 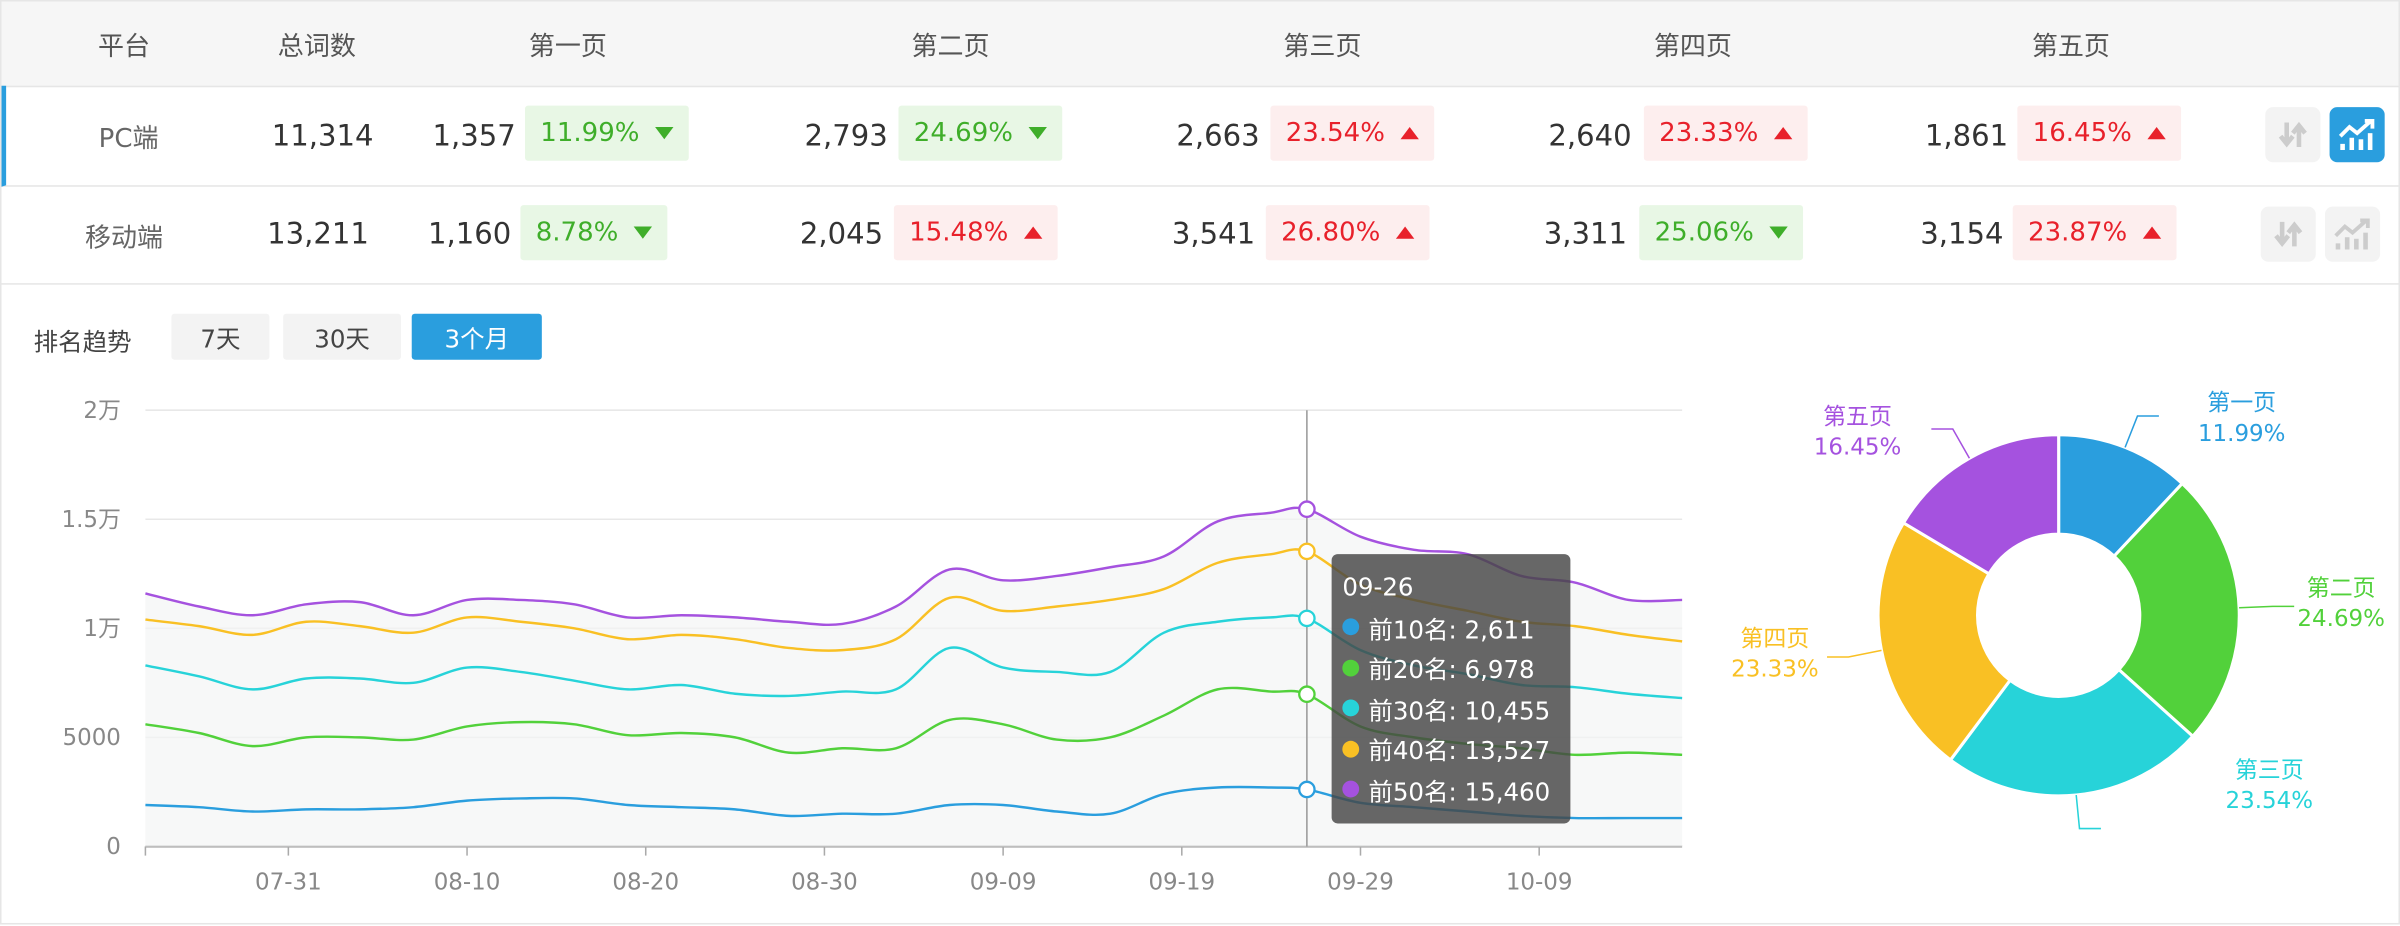 What do you see at coordinates (963, 133) in the screenshot?
I see `change-percent: 24.69%` at bounding box center [963, 133].